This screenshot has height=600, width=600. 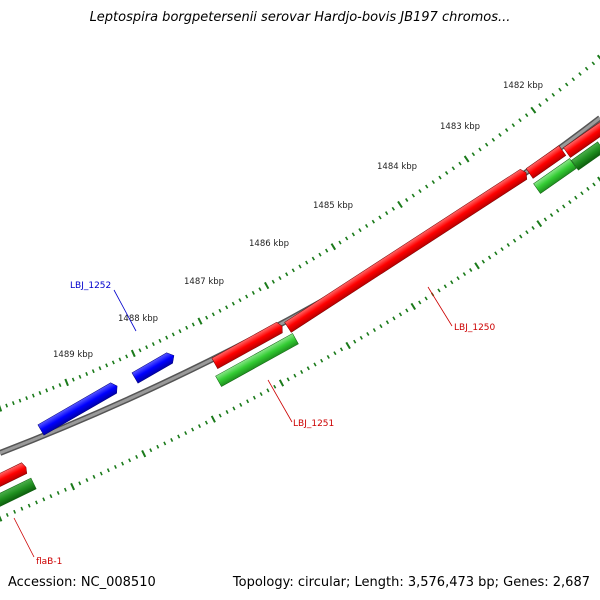 I want to click on gene-green-flab, so click(x=18, y=494).